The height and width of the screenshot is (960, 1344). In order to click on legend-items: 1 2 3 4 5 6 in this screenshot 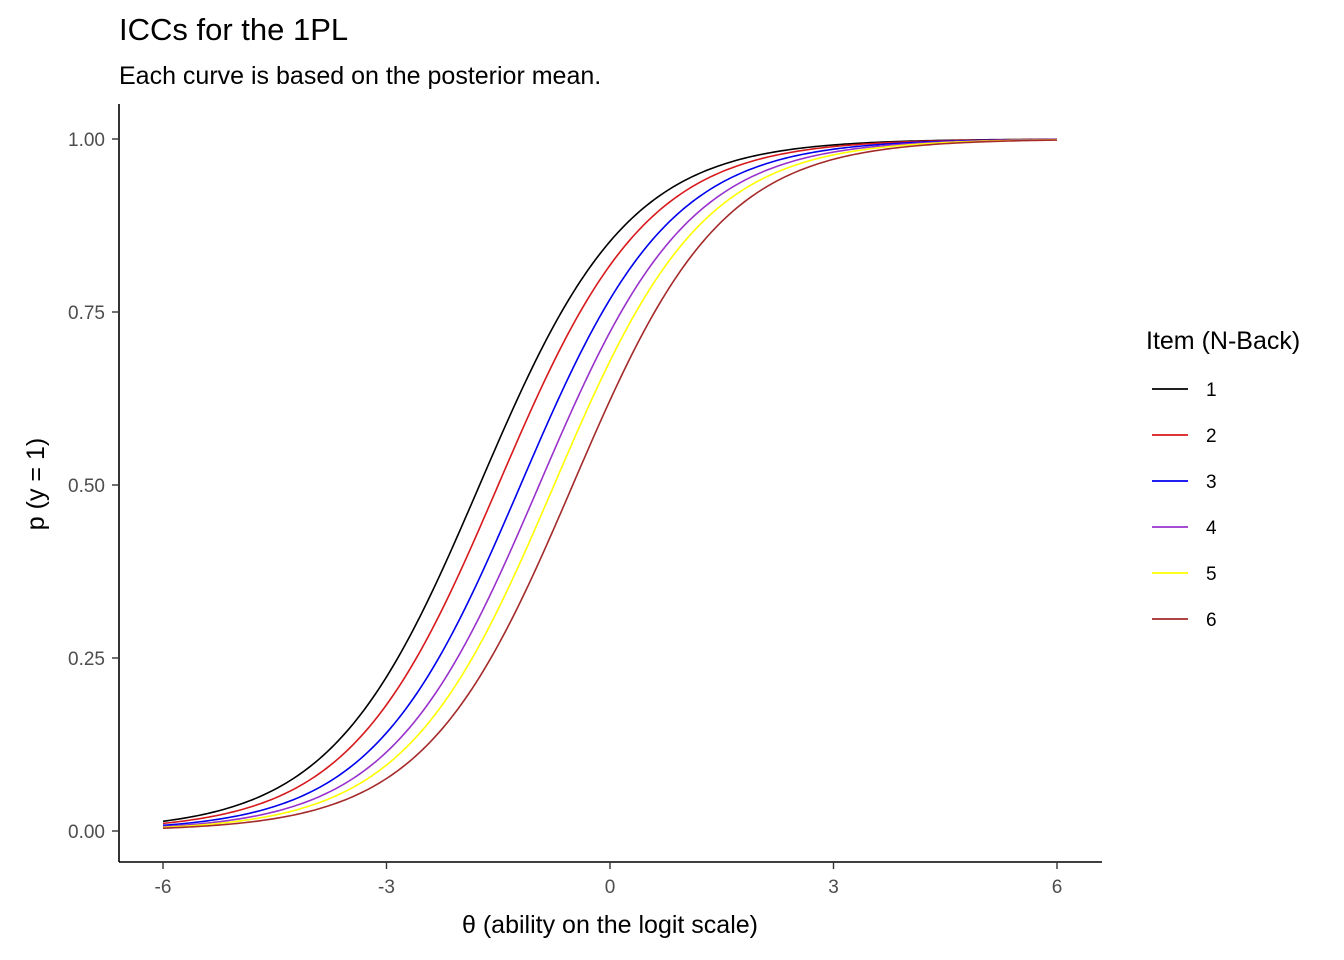, I will do `click(1184, 505)`.